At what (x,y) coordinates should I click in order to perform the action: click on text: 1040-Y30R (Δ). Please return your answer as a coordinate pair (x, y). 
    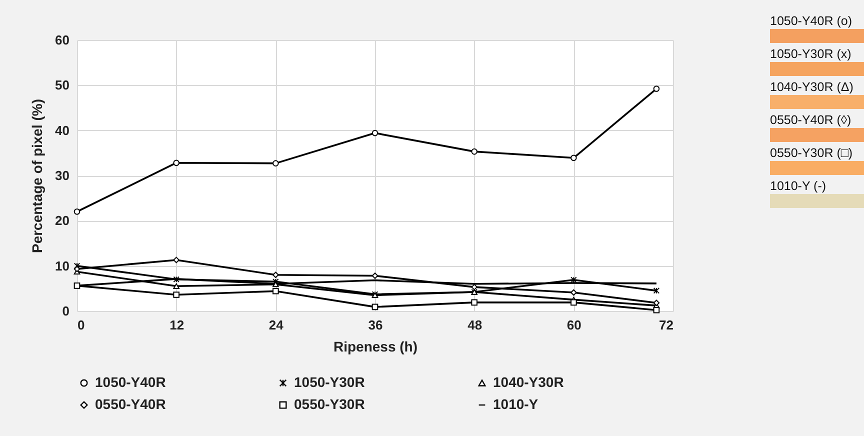
    Looking at the image, I should click on (812, 87).